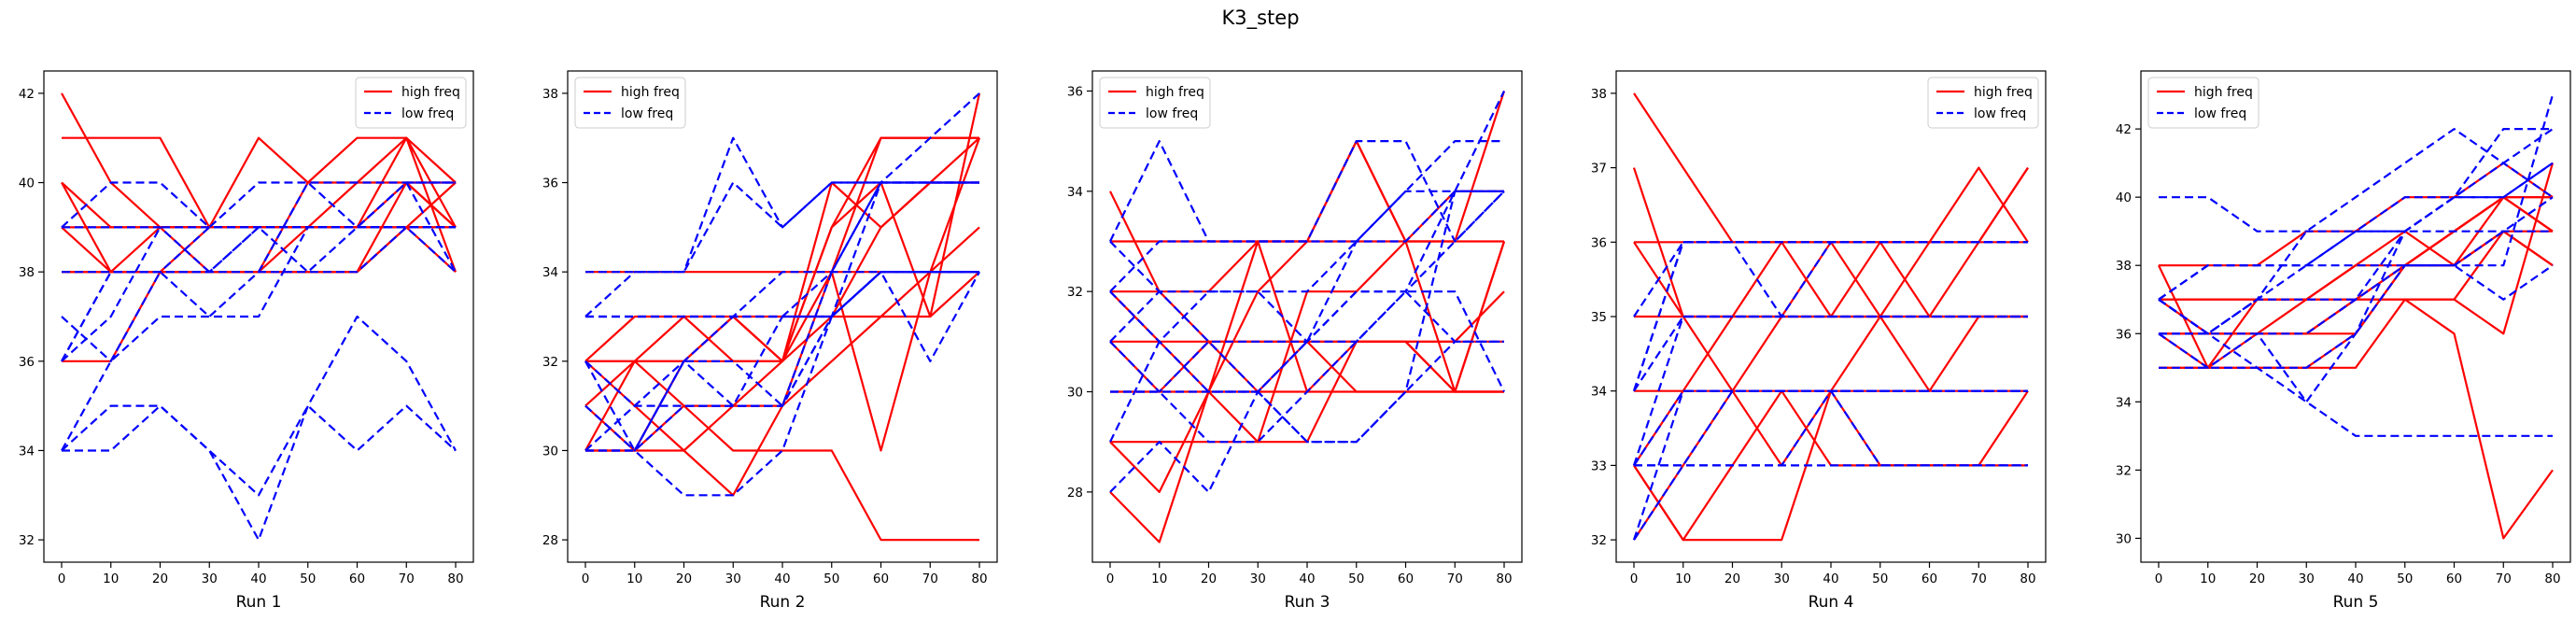 This screenshot has width=2576, height=621. I want to click on y-tick-label: 40, so click(27, 184).